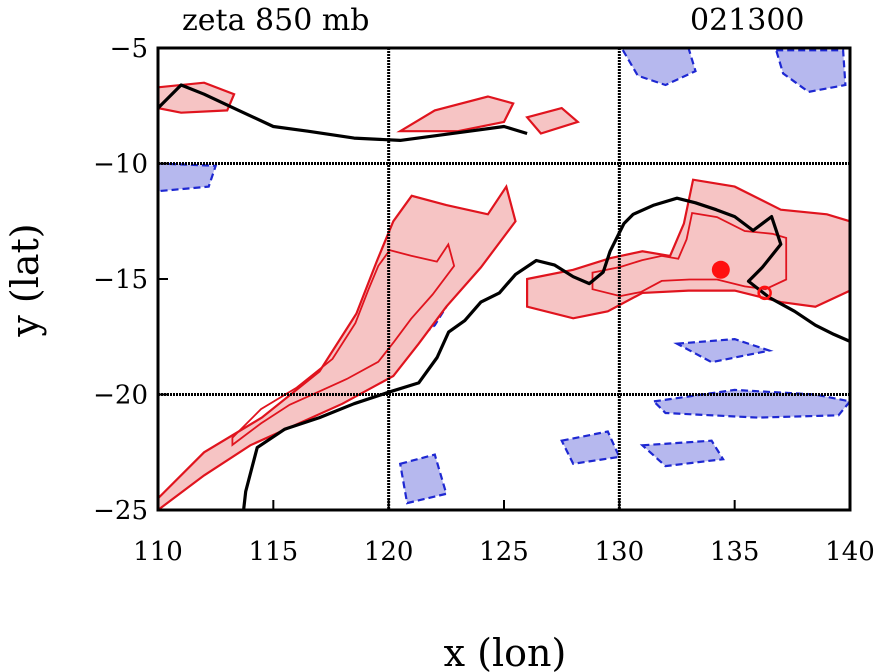 Image resolution: width=880 pixels, height=672 pixels. What do you see at coordinates (274, 552) in the screenshot?
I see `x-tick-label-1: 115` at bounding box center [274, 552].